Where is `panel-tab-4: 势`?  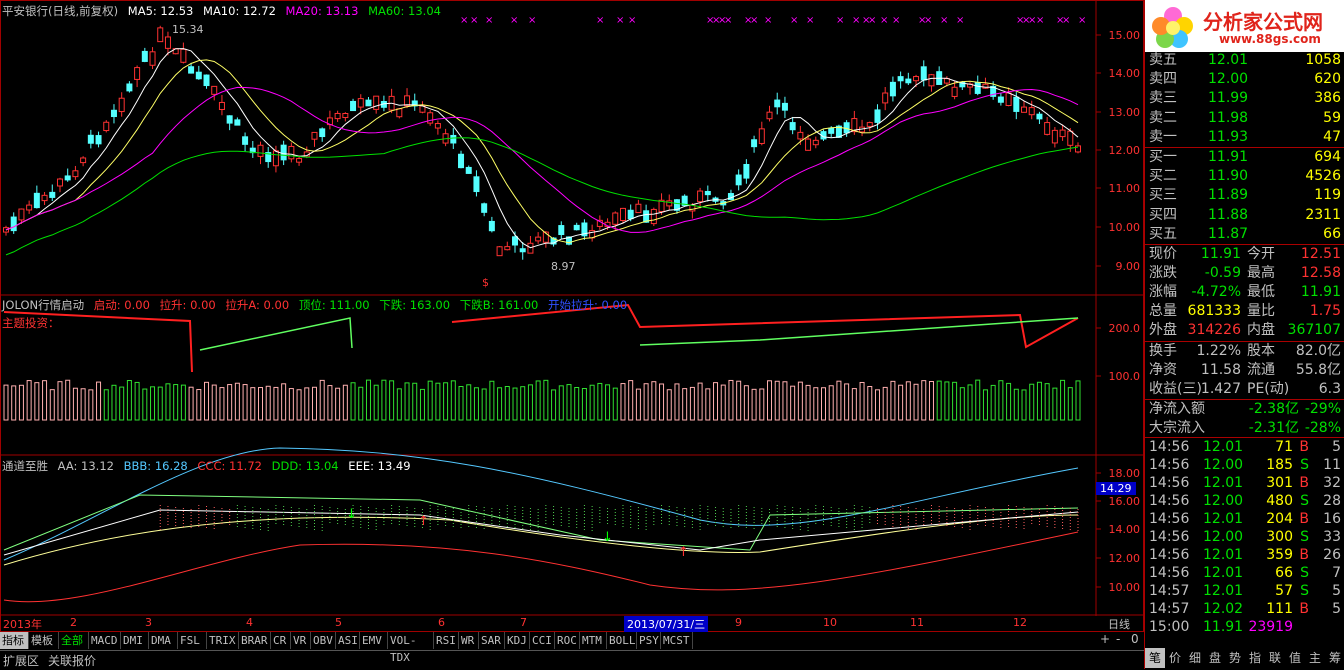
panel-tab-4: 势 is located at coordinates (1234, 658).